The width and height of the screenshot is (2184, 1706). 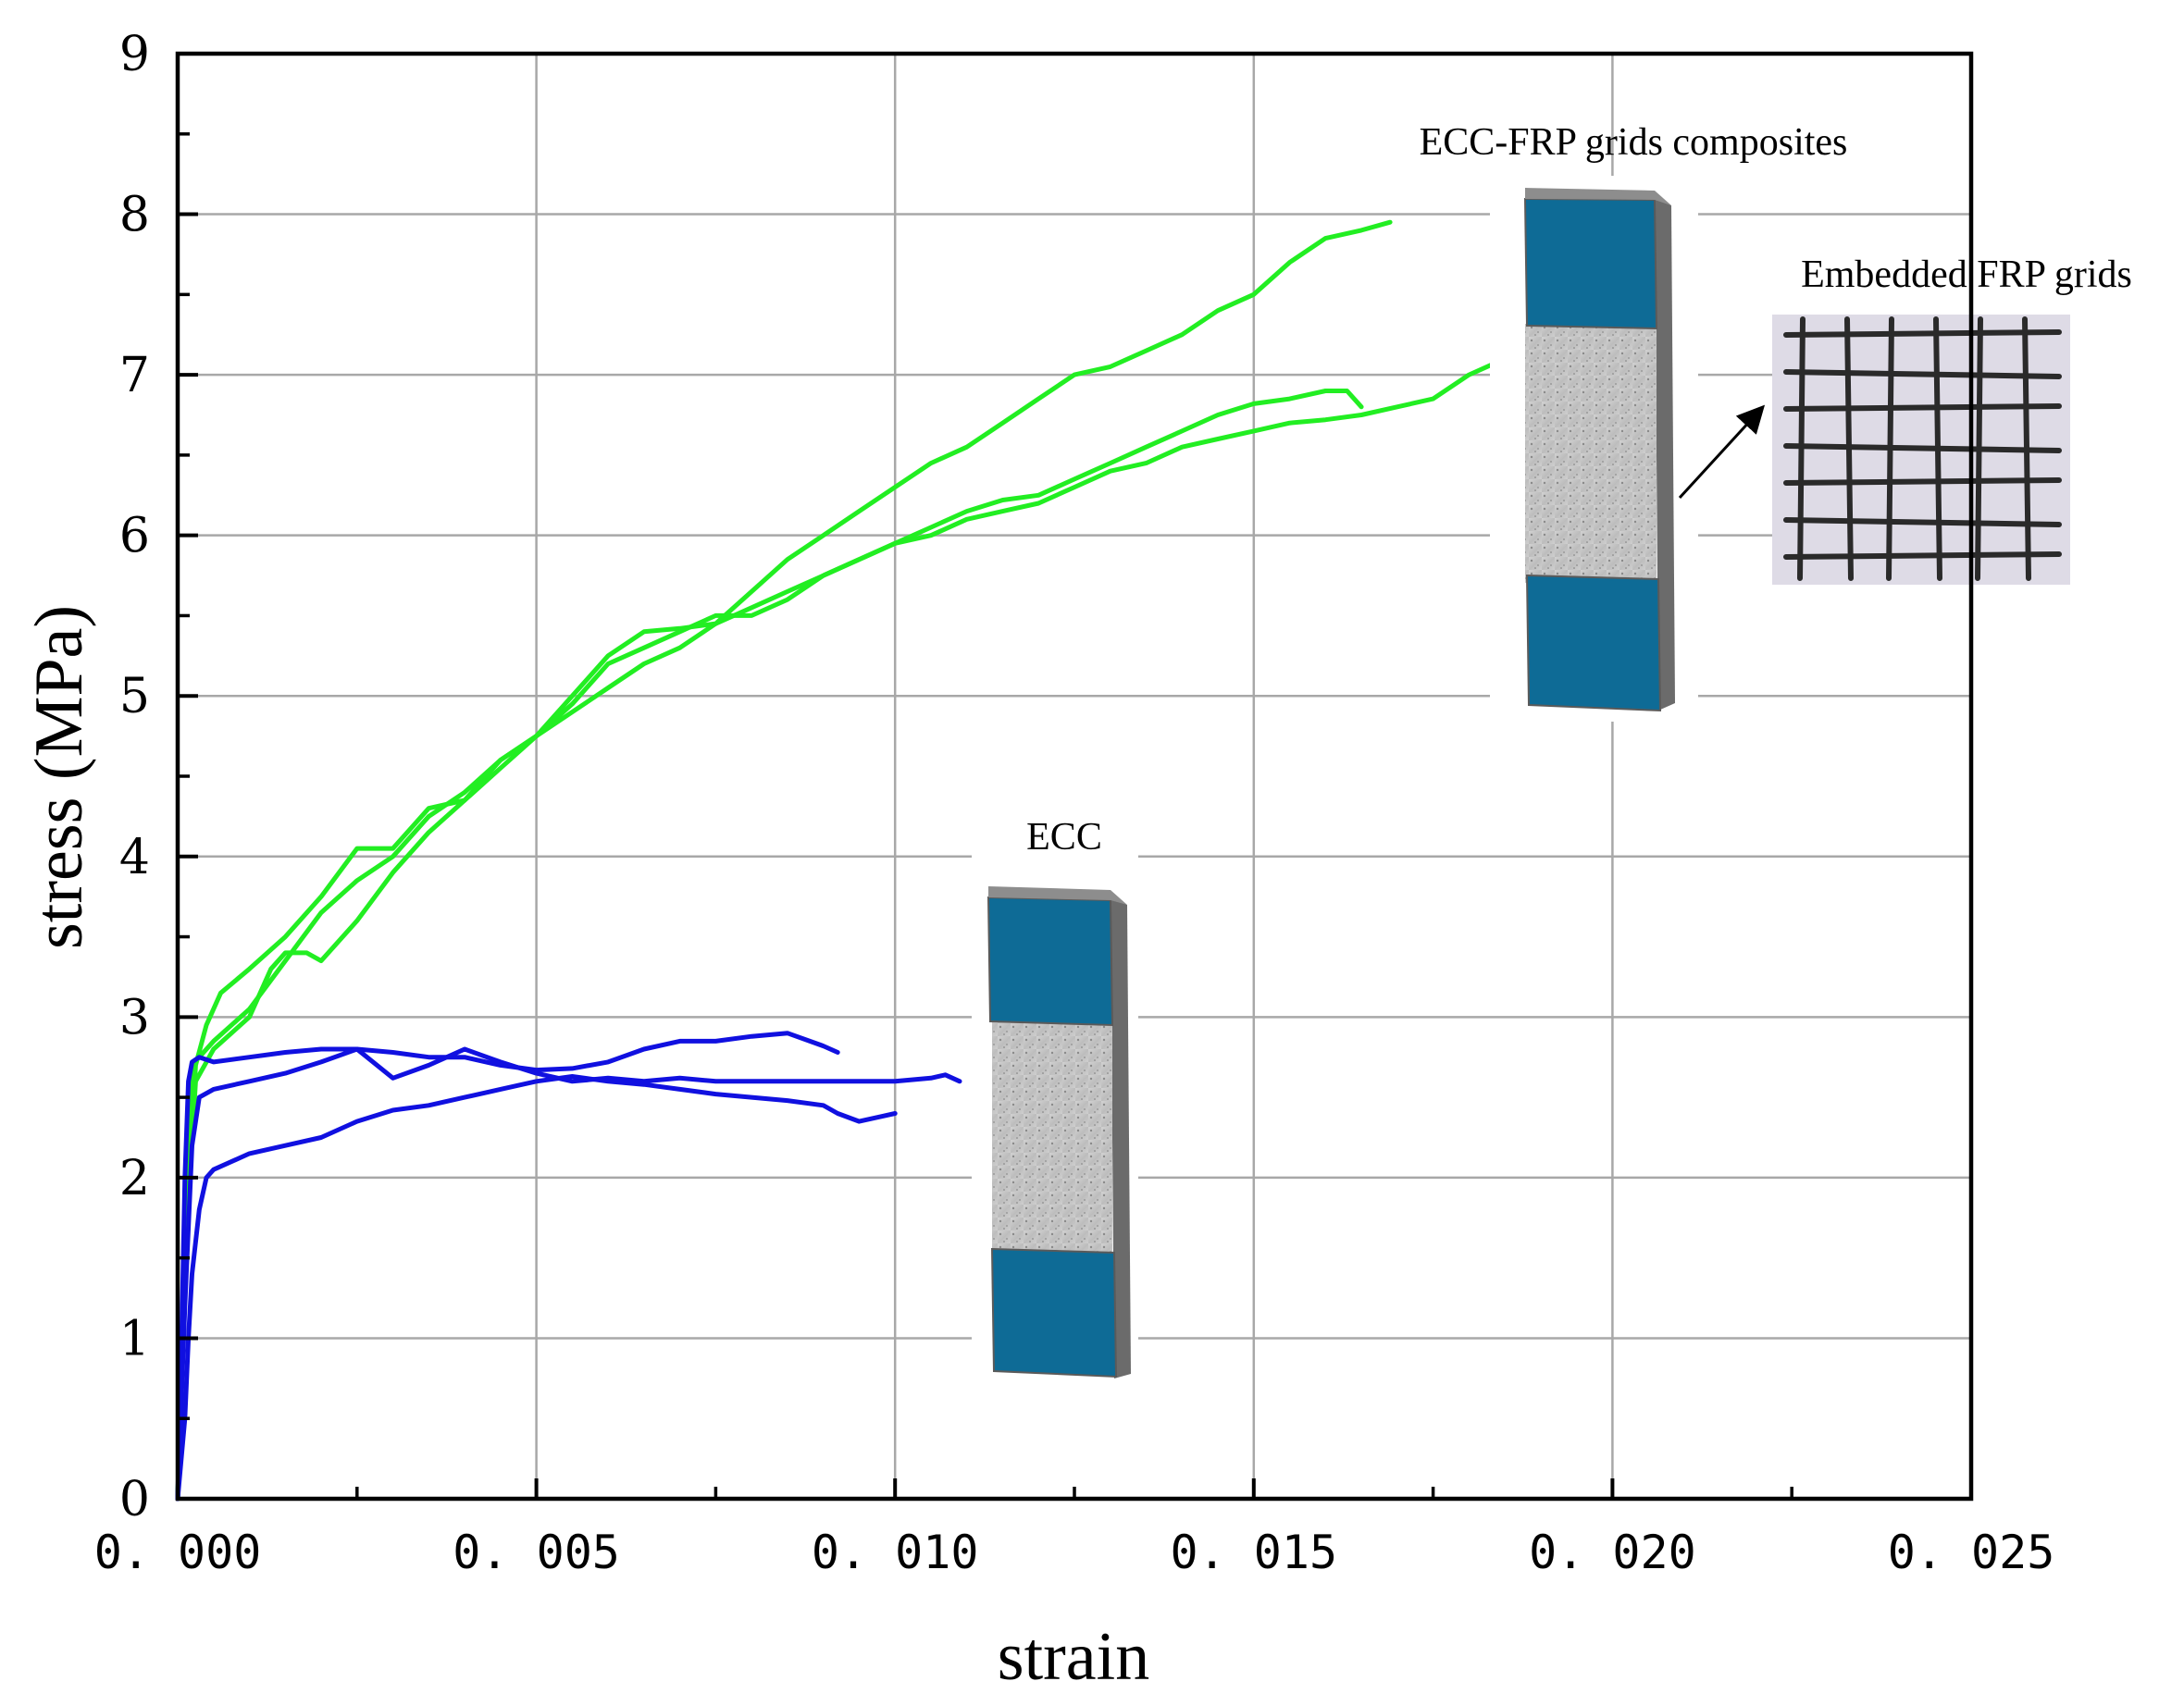 I want to click on y-tick-label: 7, so click(x=134, y=375).